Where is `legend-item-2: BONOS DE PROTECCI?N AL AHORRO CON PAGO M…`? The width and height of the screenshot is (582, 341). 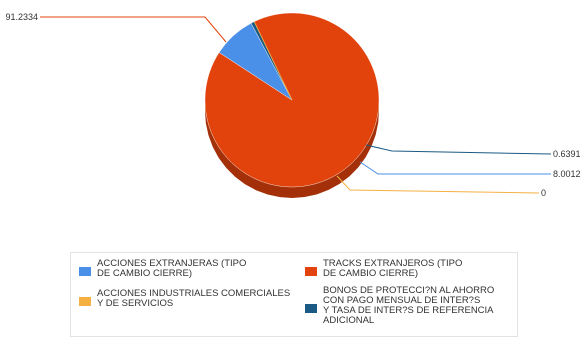 legend-item-2: BONOS DE PROTECCI?N AL AHORRO CON PAGO M… is located at coordinates (399, 306).